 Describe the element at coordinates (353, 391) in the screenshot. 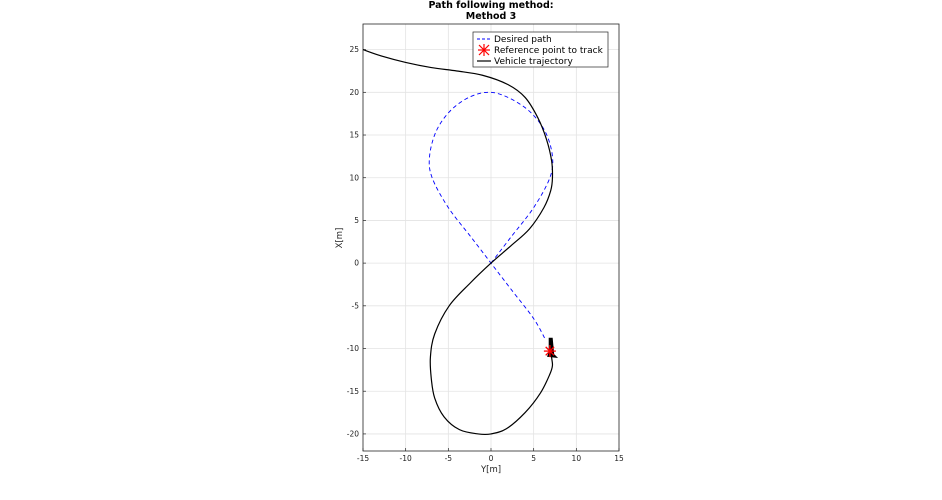

I see `y-tick-label: -15` at that location.